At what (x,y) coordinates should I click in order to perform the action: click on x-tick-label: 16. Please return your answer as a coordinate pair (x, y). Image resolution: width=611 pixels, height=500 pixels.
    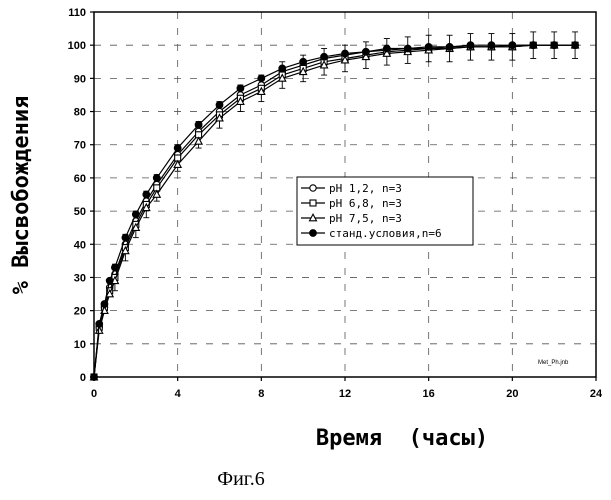
    Looking at the image, I should click on (429, 394).